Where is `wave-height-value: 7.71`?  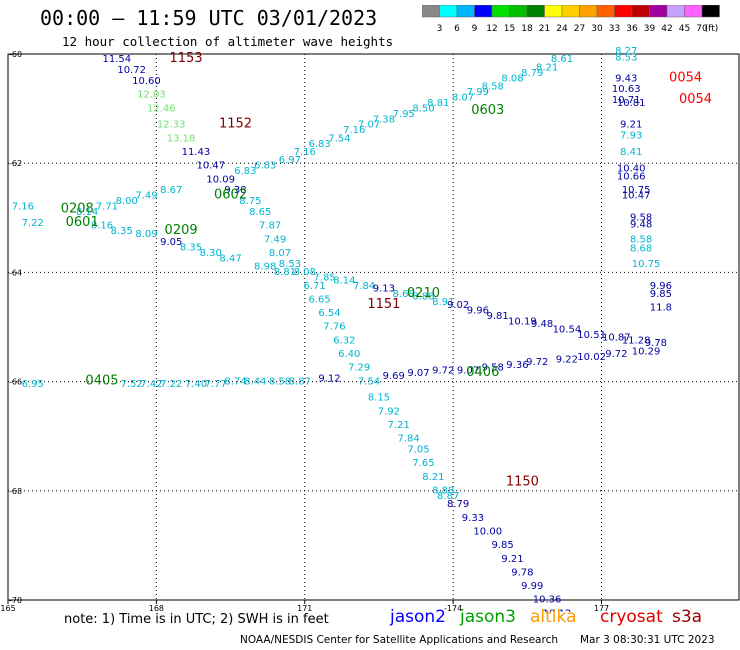
wave-height-value: 7.71 is located at coordinates (107, 207).